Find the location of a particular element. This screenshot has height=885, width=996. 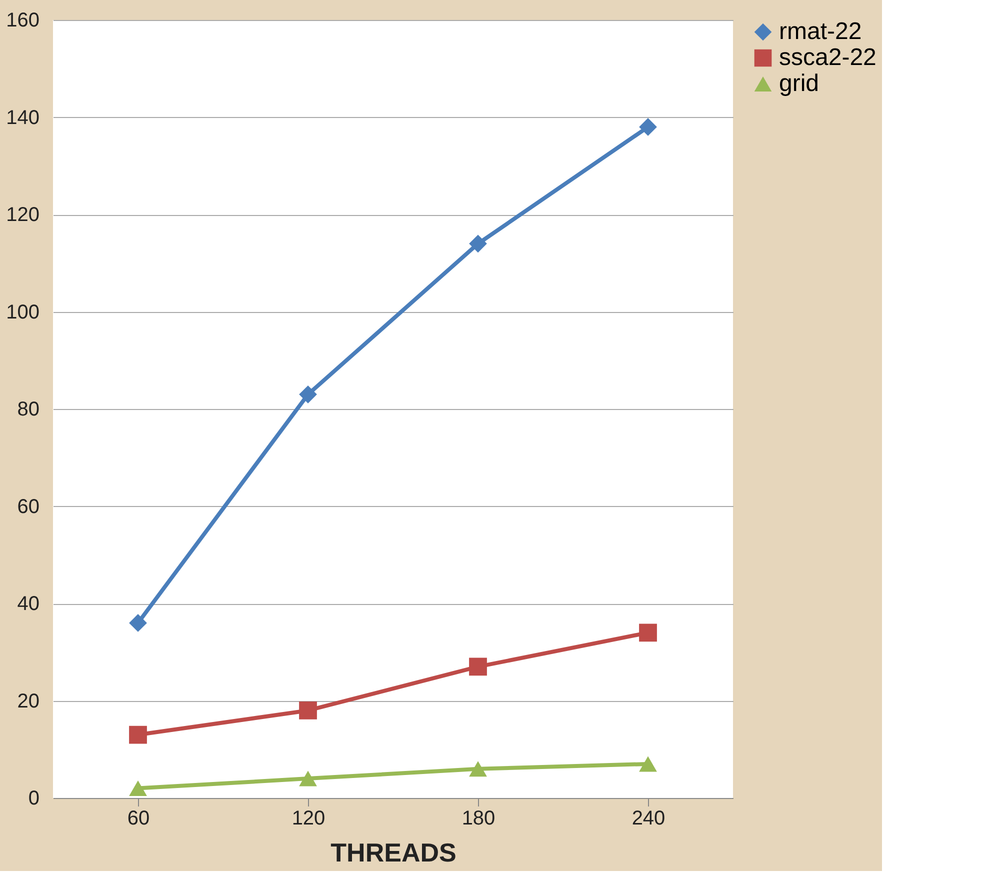

x-tick-label: 180 is located at coordinates (479, 819).